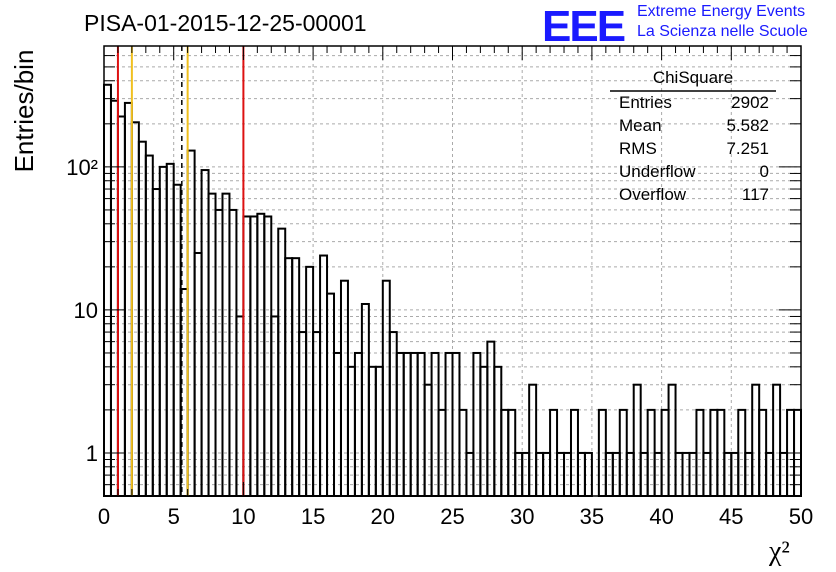 This screenshot has width=836, height=572. Describe the element at coordinates (661, 516) in the screenshot. I see `x-tick-label: 40` at that location.